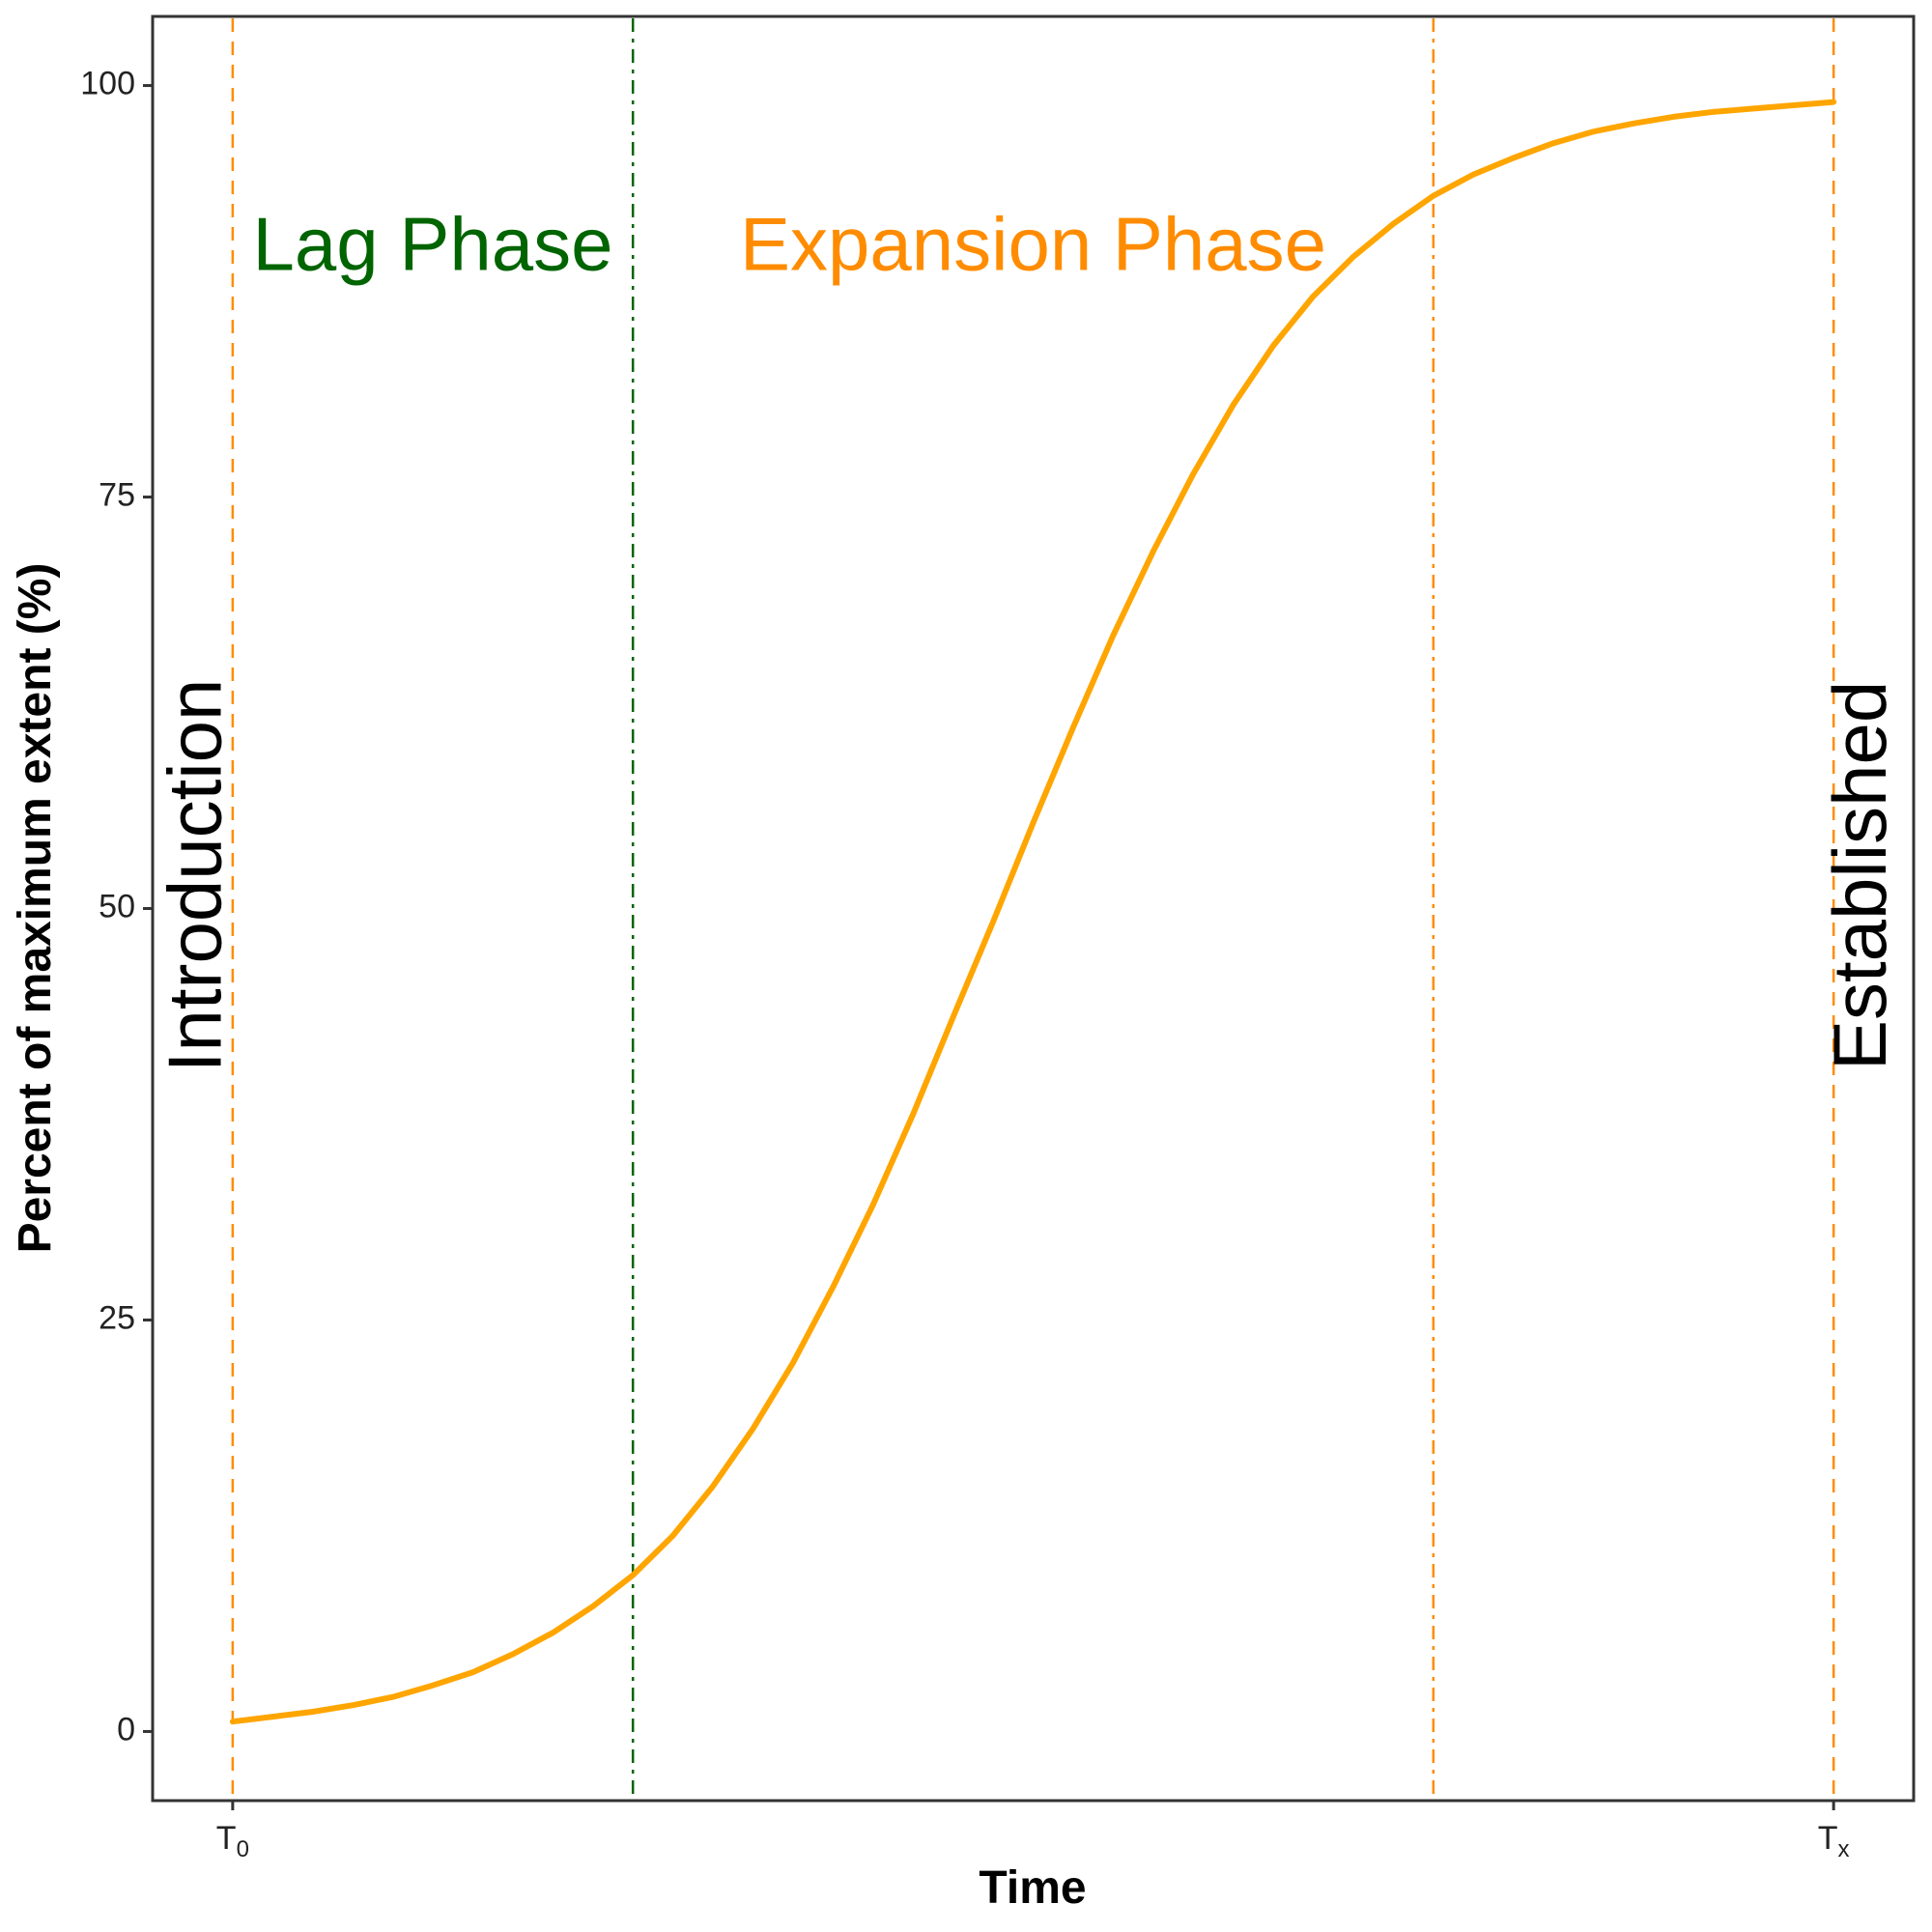 This screenshot has height=1932, width=1932. Describe the element at coordinates (1859, 875) in the screenshot. I see `annotation-established: Established` at that location.